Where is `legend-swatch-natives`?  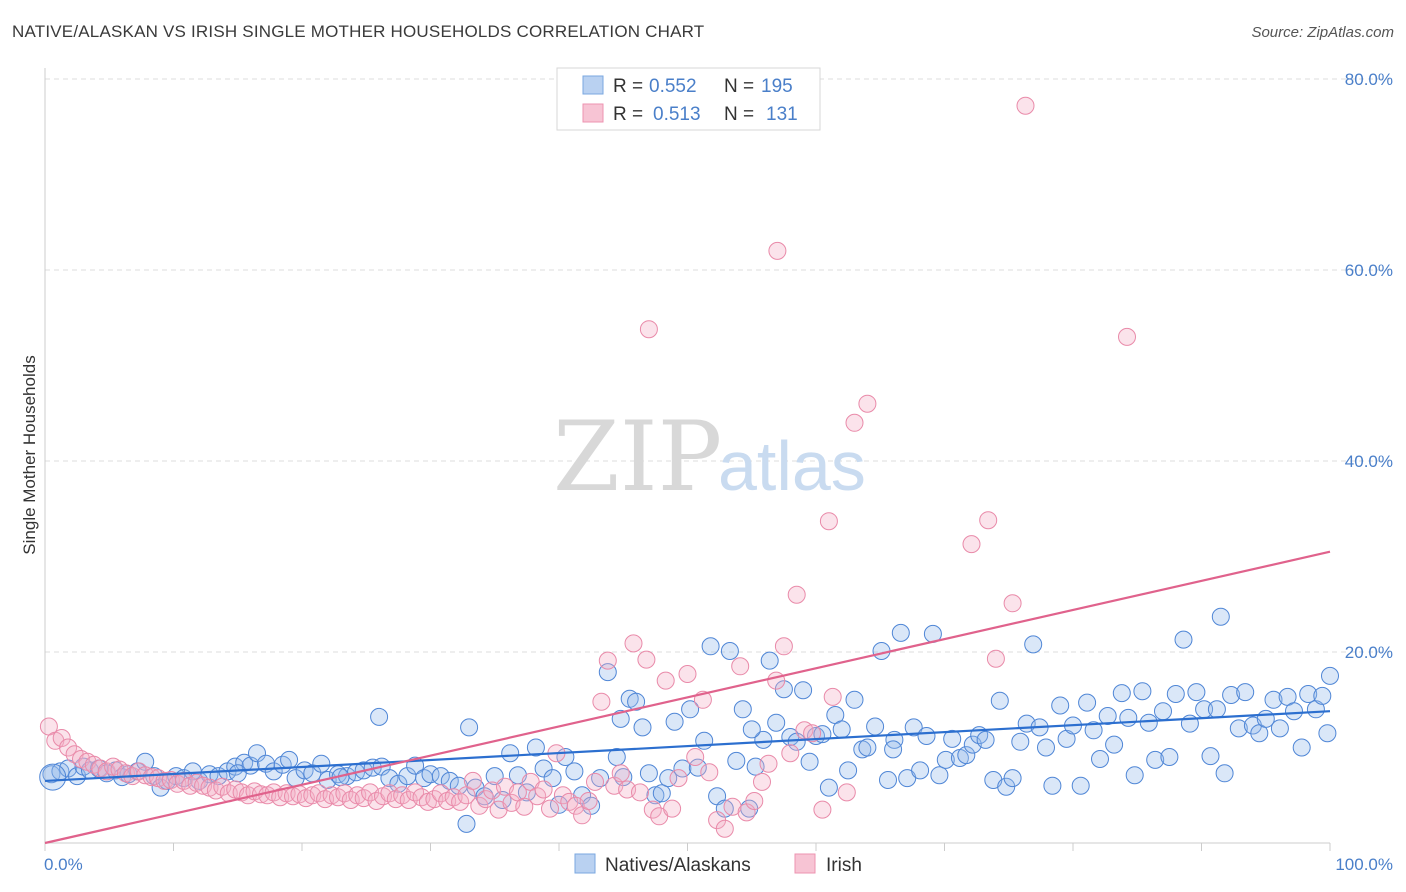 legend-swatch-natives is located at coordinates (593, 85).